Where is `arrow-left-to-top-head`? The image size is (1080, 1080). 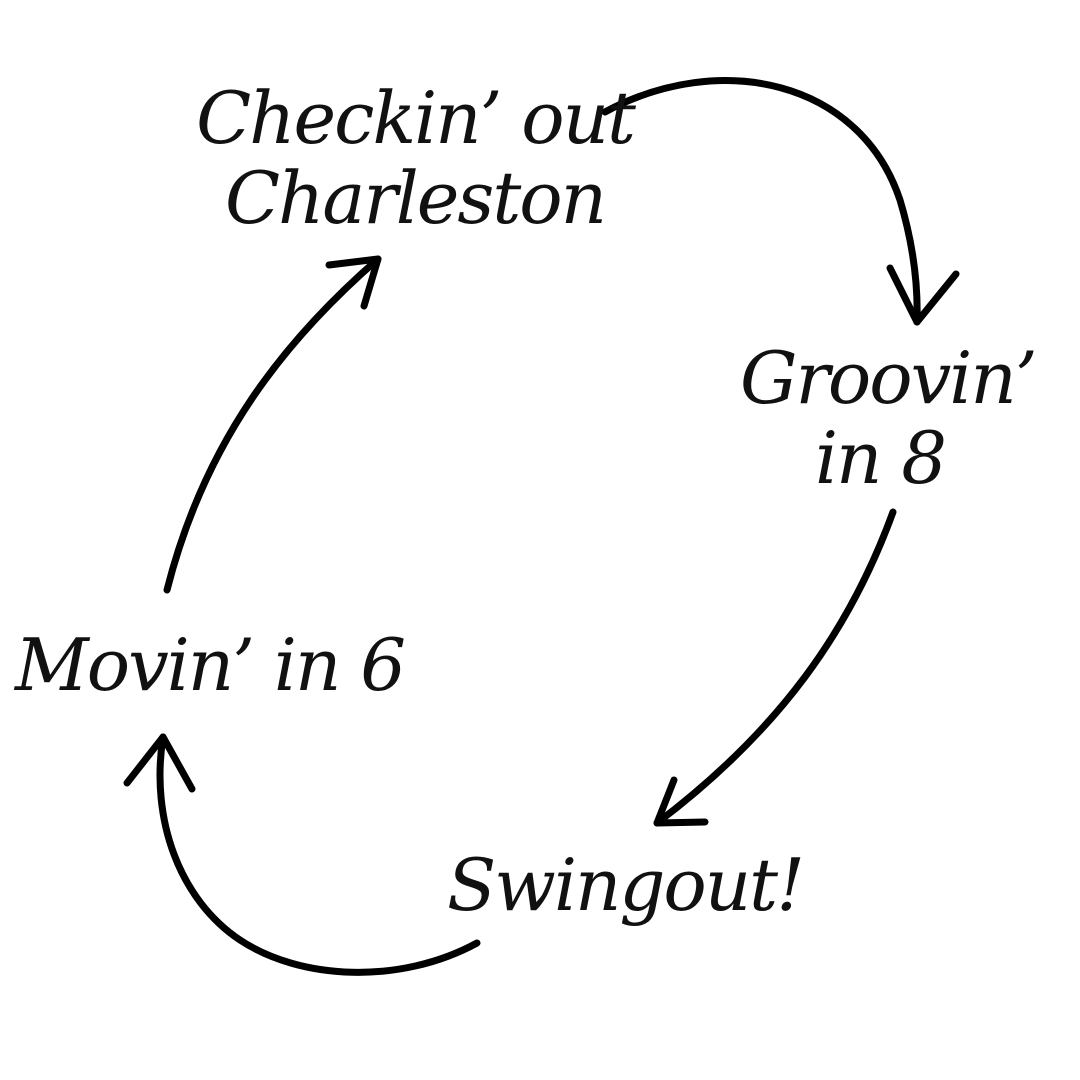 arrow-left-to-top-head is located at coordinates (353, 282).